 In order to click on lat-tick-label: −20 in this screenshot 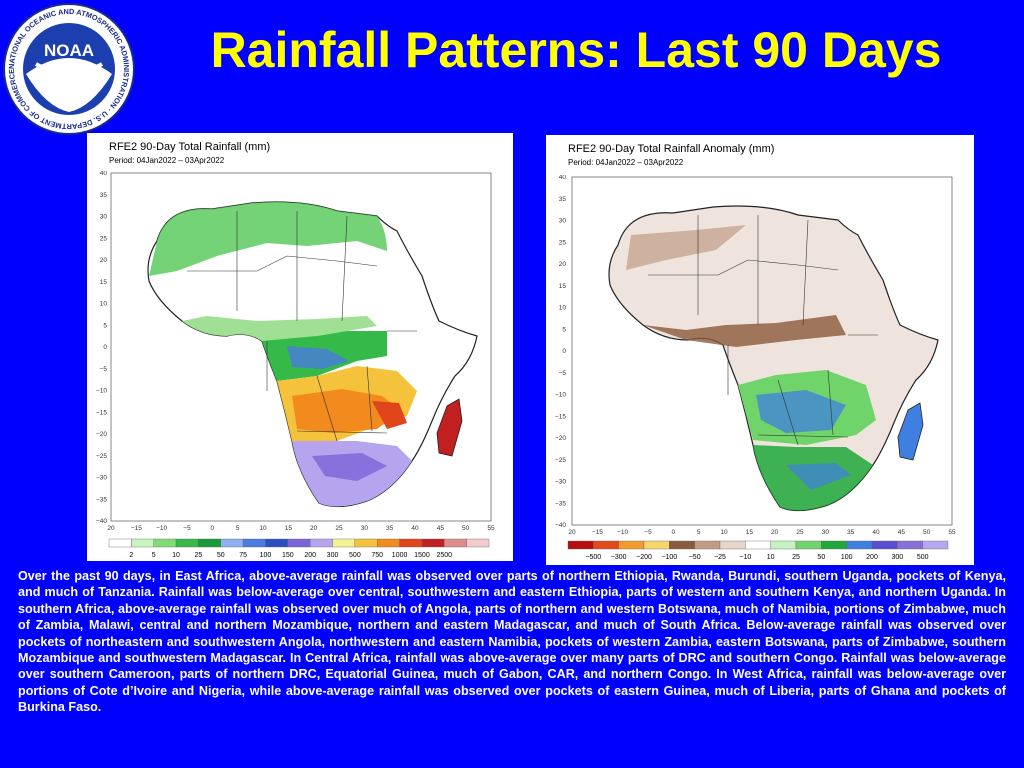, I will do `click(101, 434)`.